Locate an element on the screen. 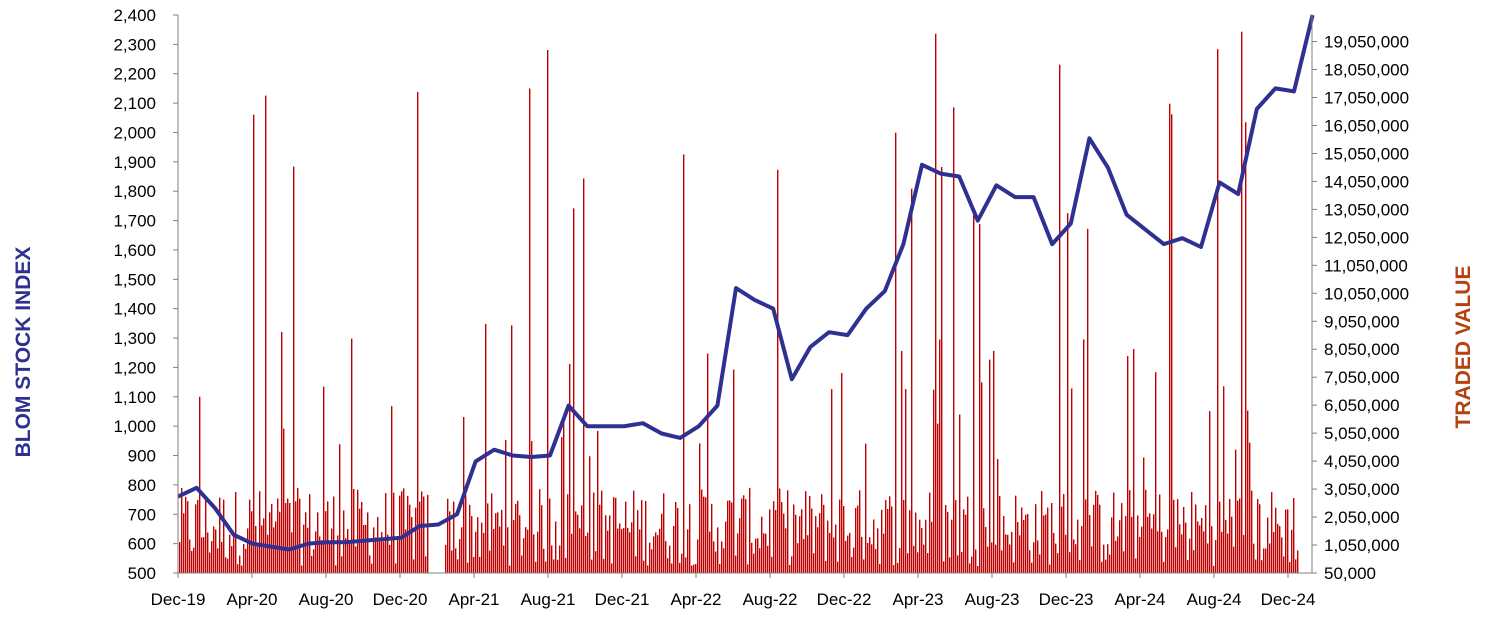 The width and height of the screenshot is (1490, 628). x-tick-label: Aug-23 is located at coordinates (992, 599).